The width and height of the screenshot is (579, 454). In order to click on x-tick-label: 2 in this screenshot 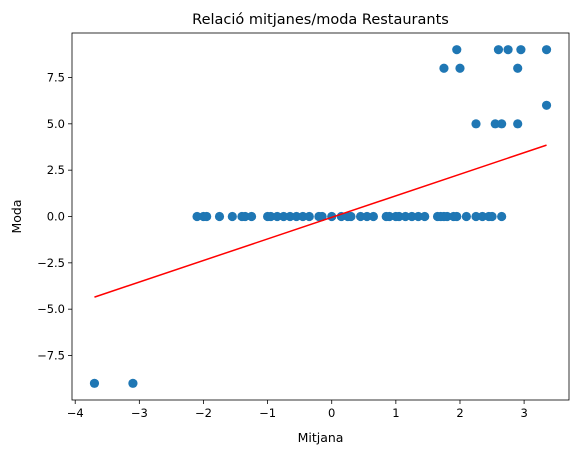, I will do `click(459, 413)`.